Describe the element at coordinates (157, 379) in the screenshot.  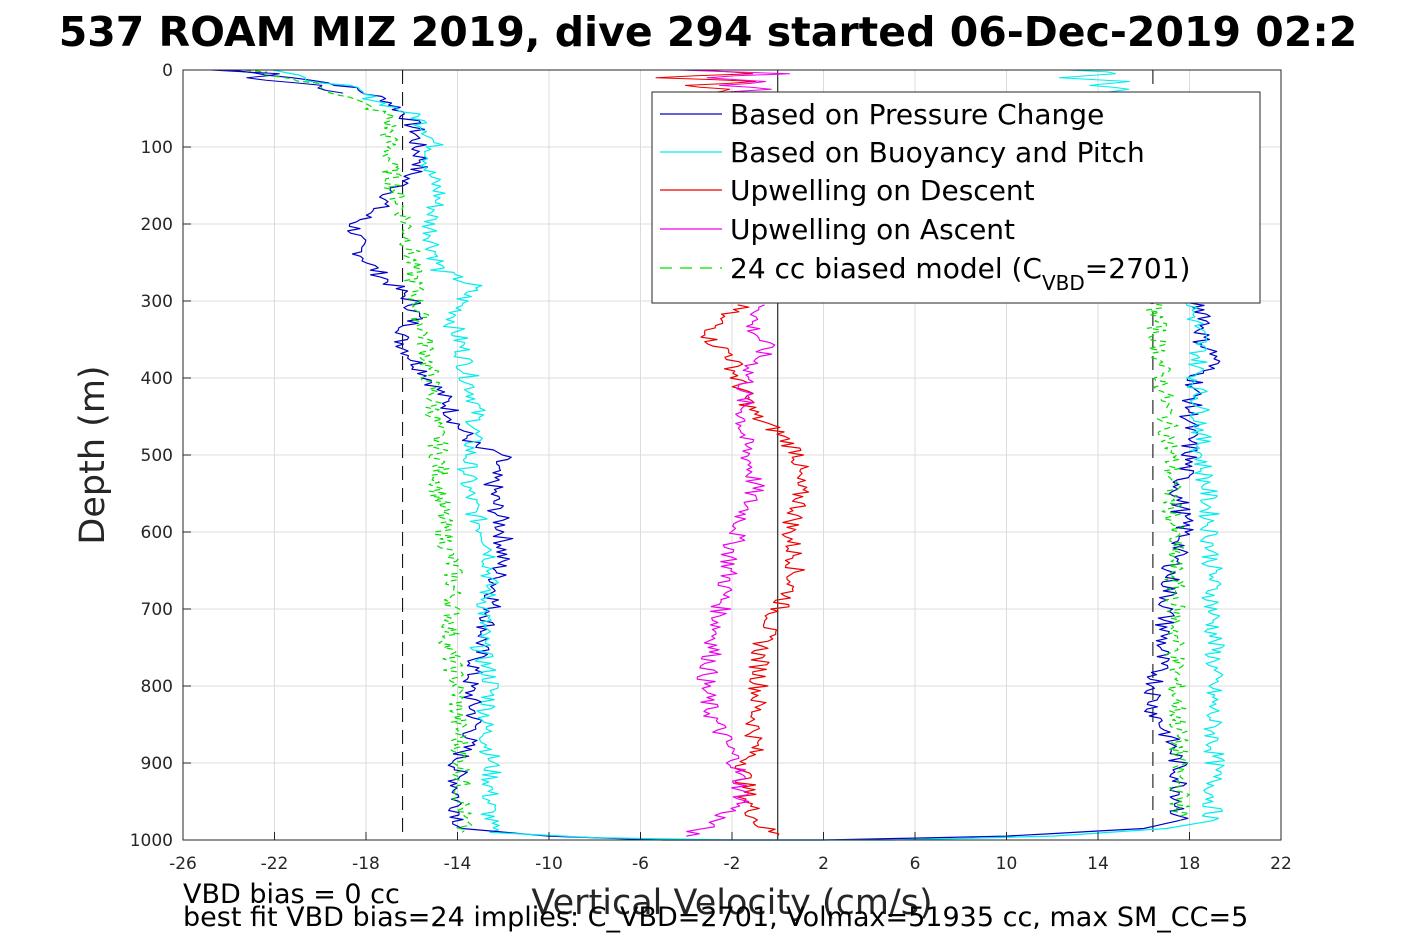
I see `y-tick-label: 400` at that location.